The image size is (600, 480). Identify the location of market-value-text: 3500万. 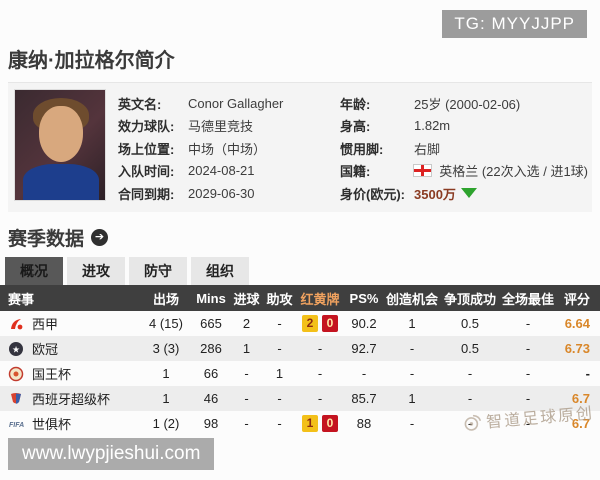
(435, 194).